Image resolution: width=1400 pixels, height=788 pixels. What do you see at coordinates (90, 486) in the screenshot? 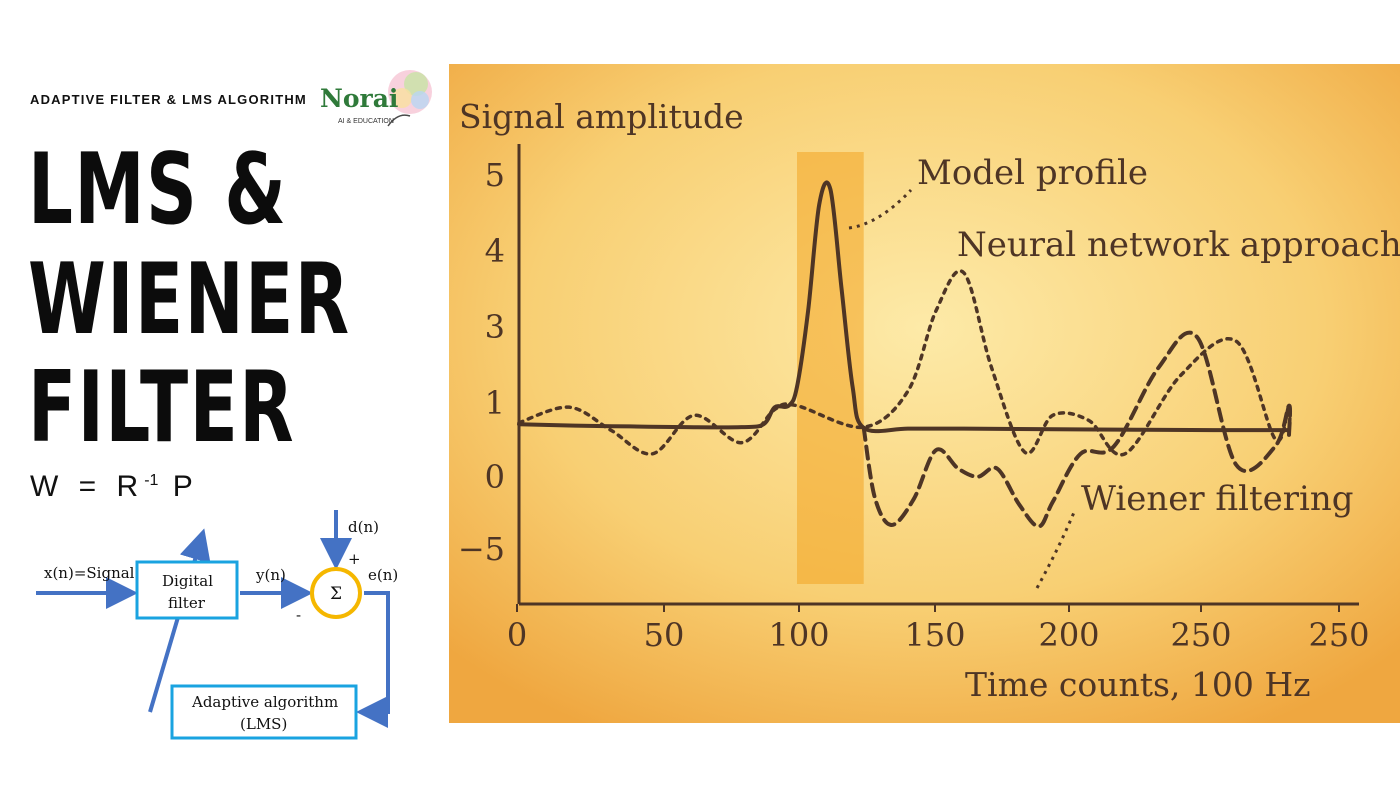
I see `formula-eq: =` at bounding box center [90, 486].